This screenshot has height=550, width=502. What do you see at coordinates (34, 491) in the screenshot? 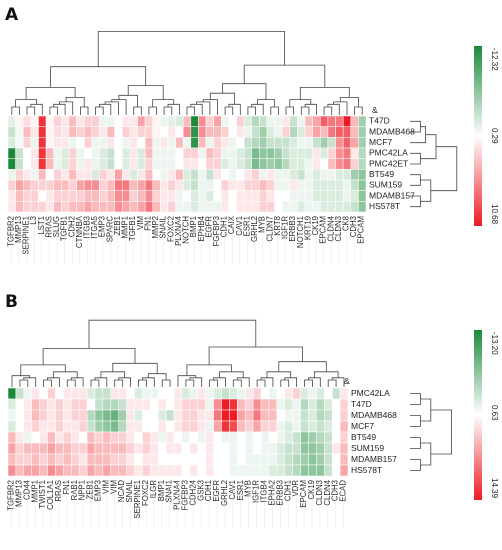
I see `column-label: MMP1` at bounding box center [34, 491].